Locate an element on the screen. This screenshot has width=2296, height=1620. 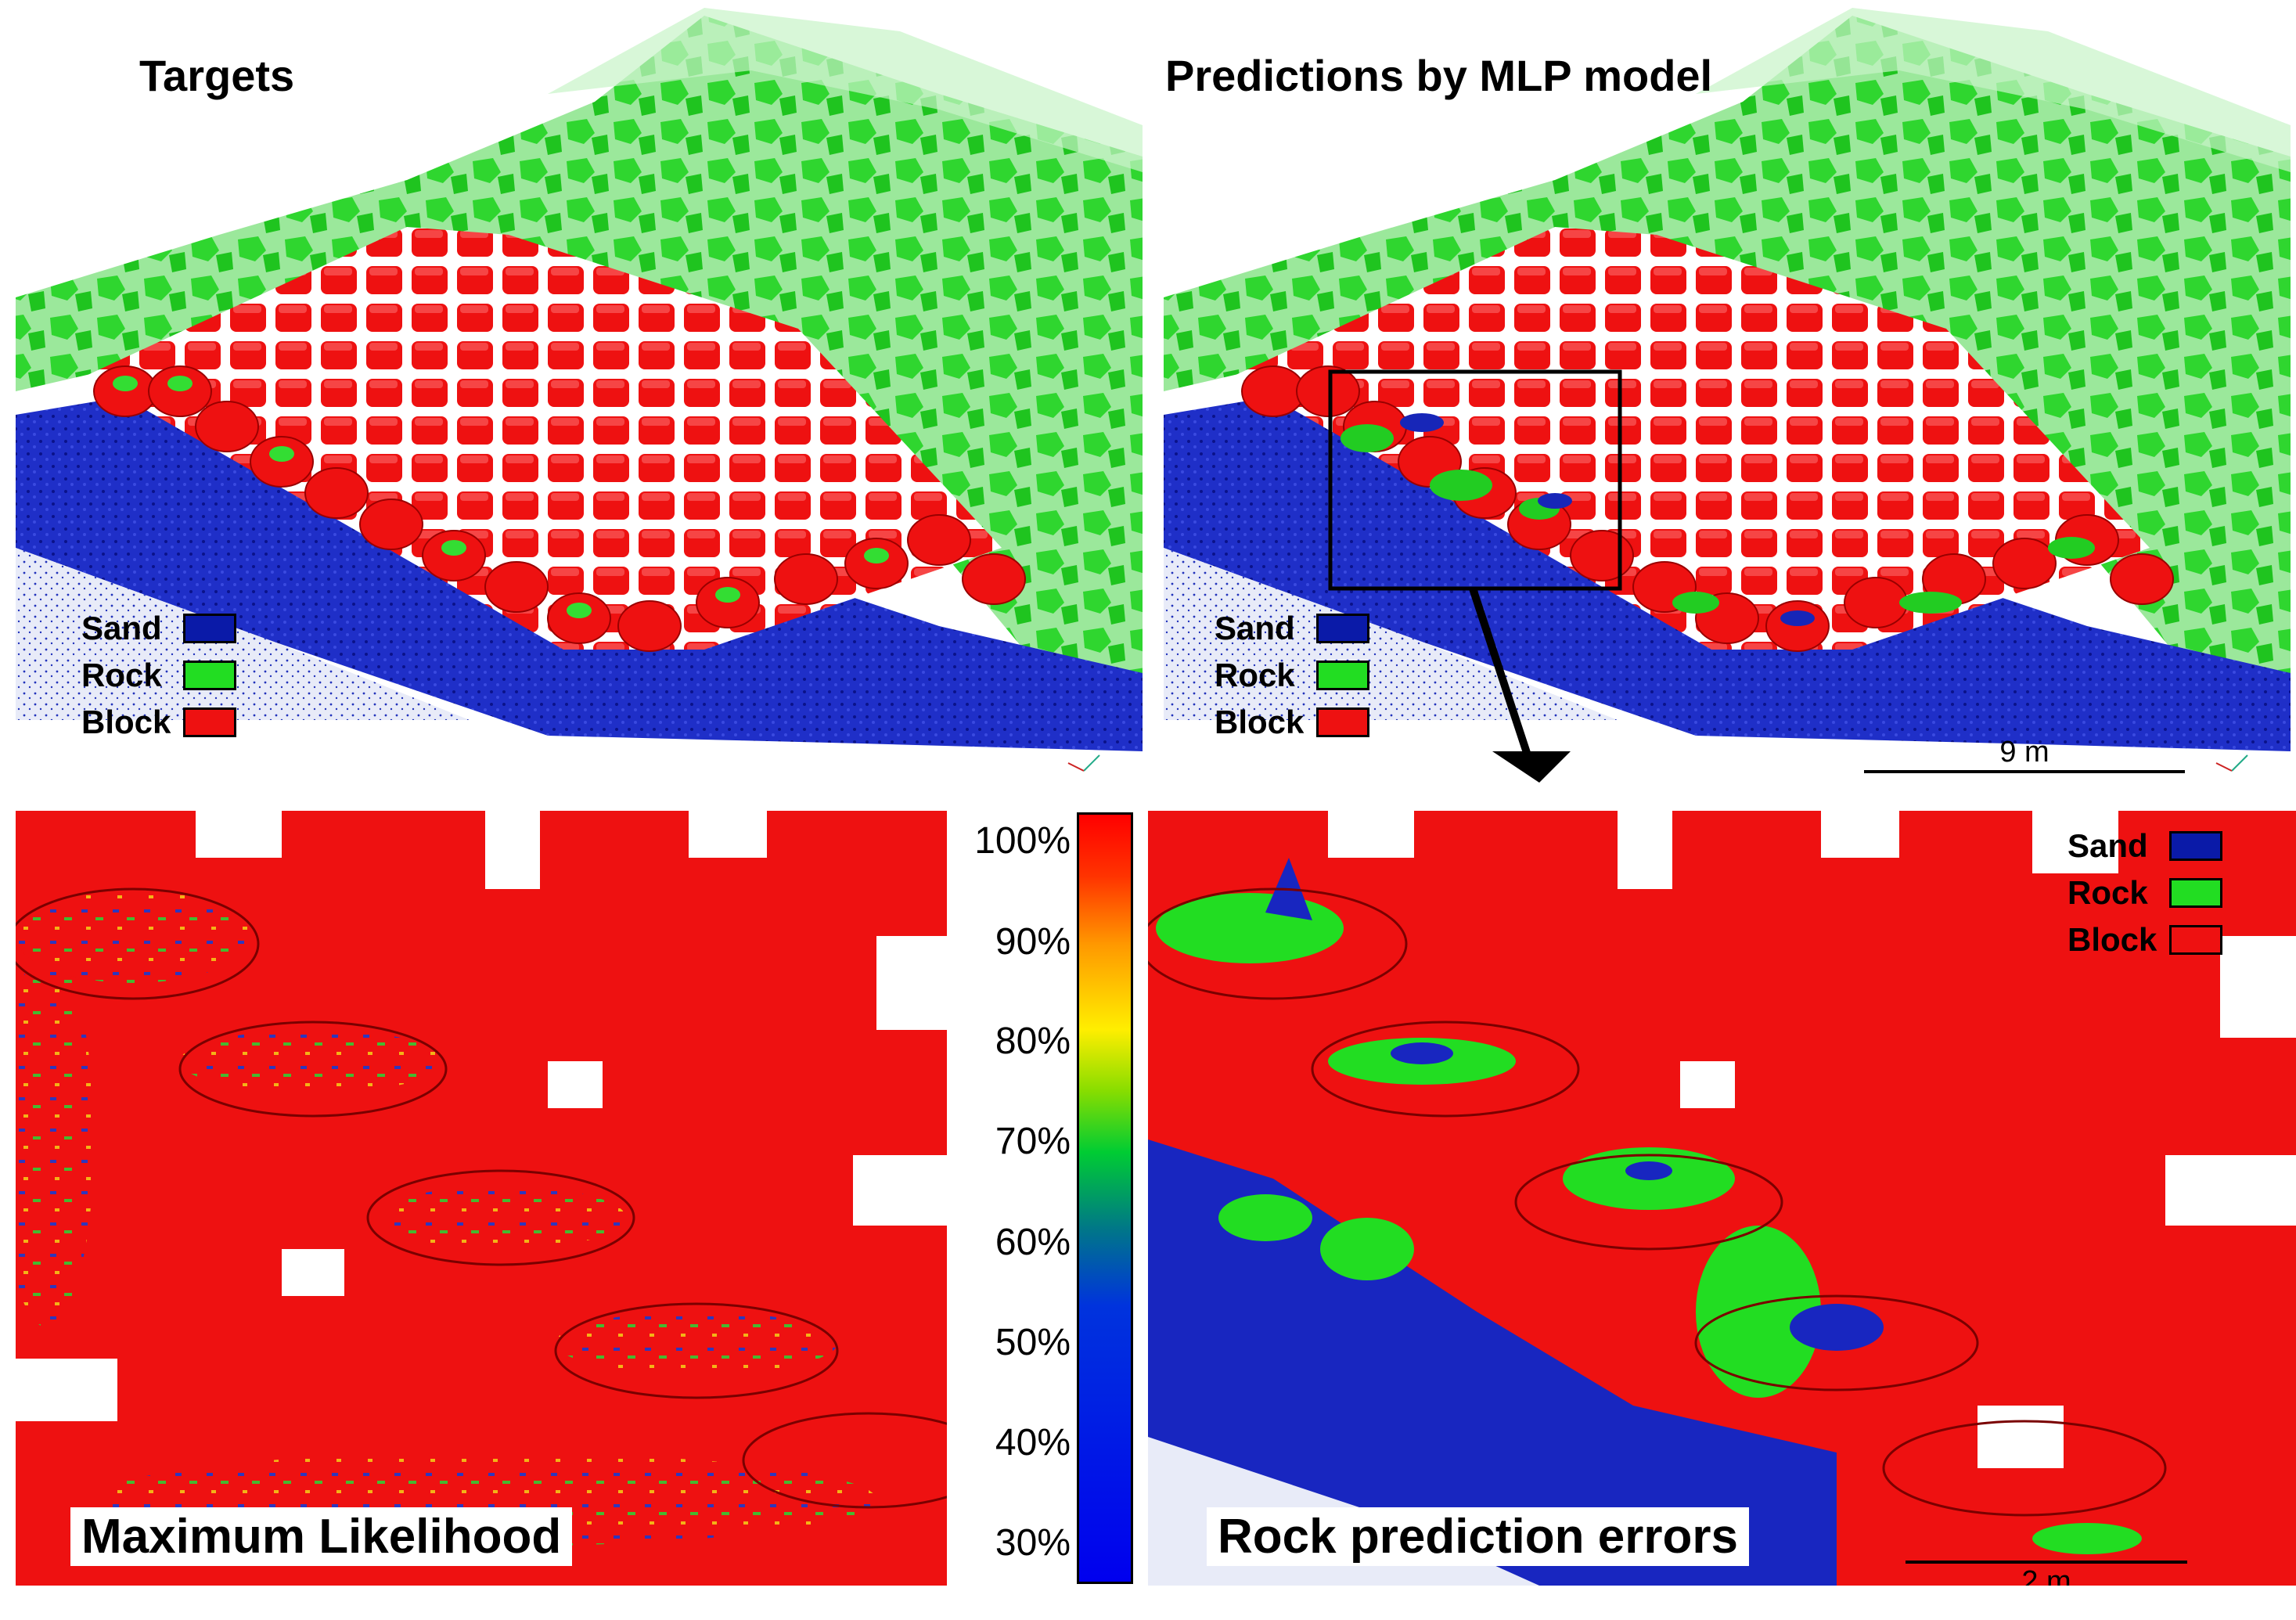
predictions-legend: Sand Rock Block is located at coordinates (1292, 675).